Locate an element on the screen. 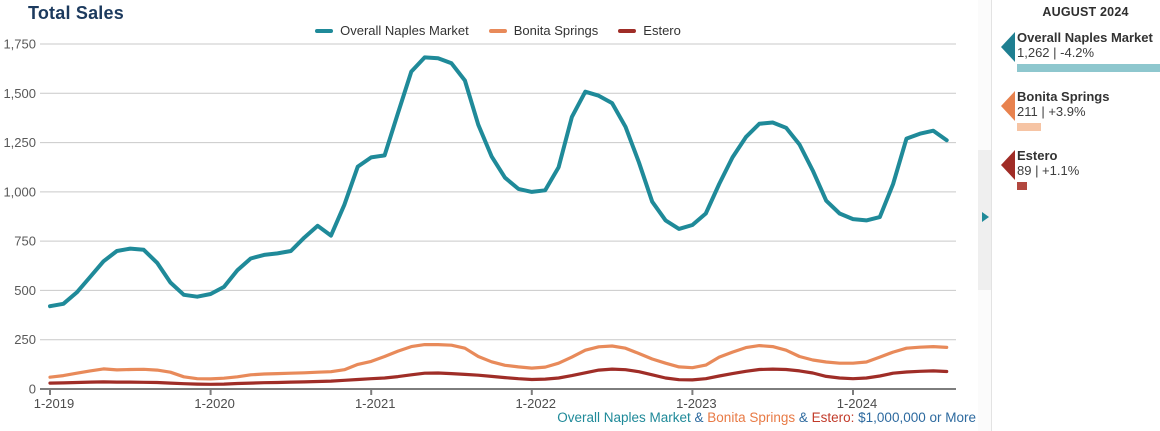 The width and height of the screenshot is (1160, 431). y-tick-label-1000: 1,000 is located at coordinates (19, 191).